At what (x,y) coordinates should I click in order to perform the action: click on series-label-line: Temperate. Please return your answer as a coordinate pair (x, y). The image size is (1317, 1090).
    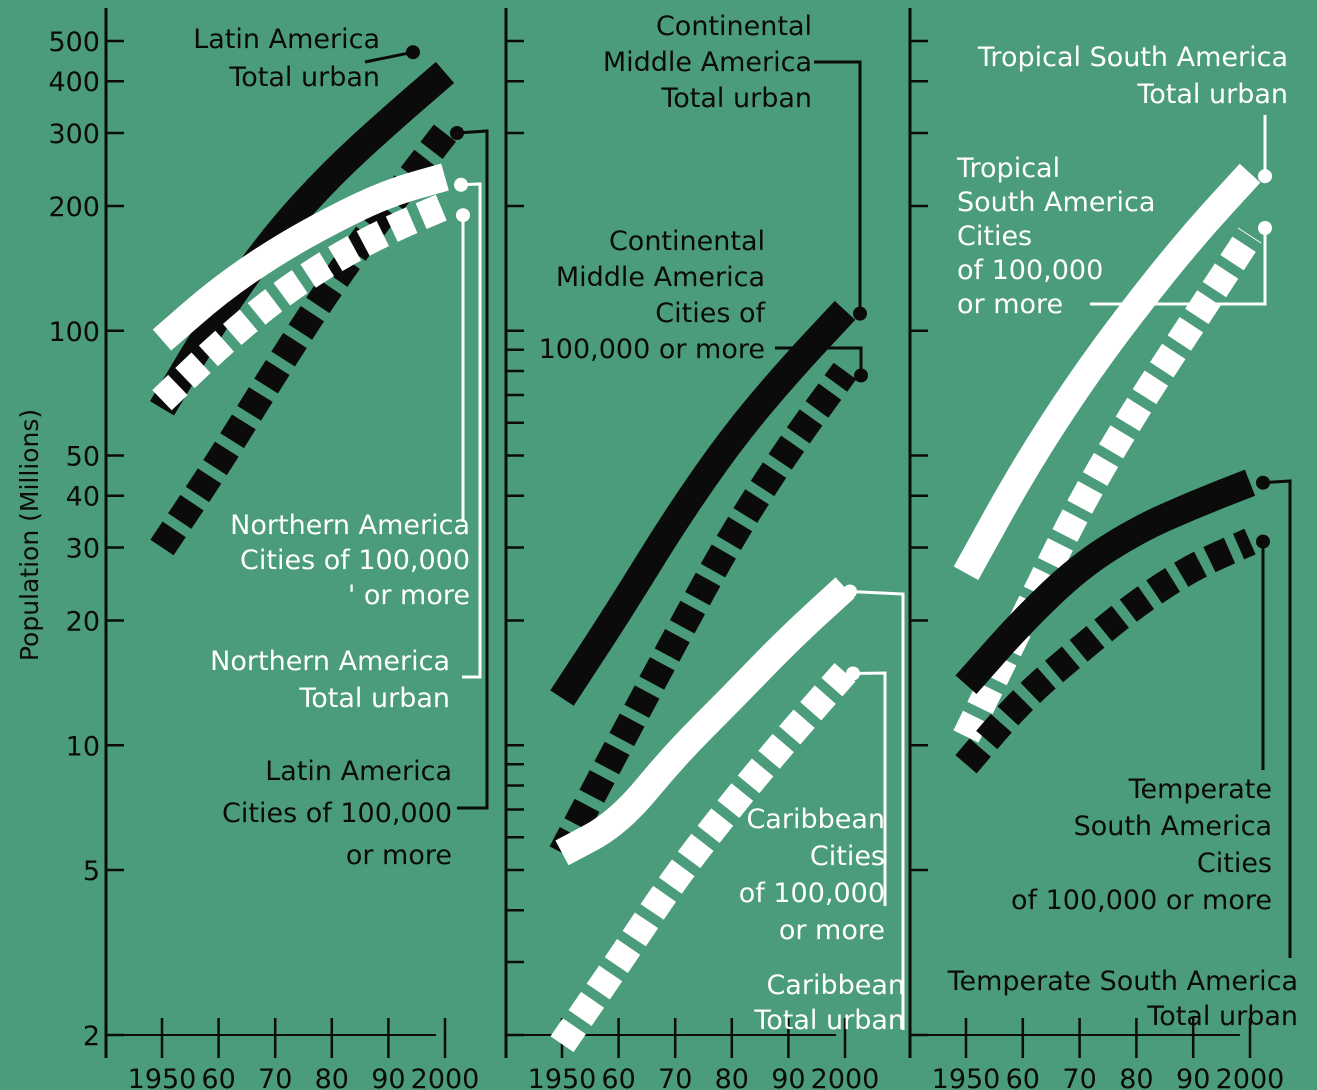
    Looking at the image, I should click on (1200, 789).